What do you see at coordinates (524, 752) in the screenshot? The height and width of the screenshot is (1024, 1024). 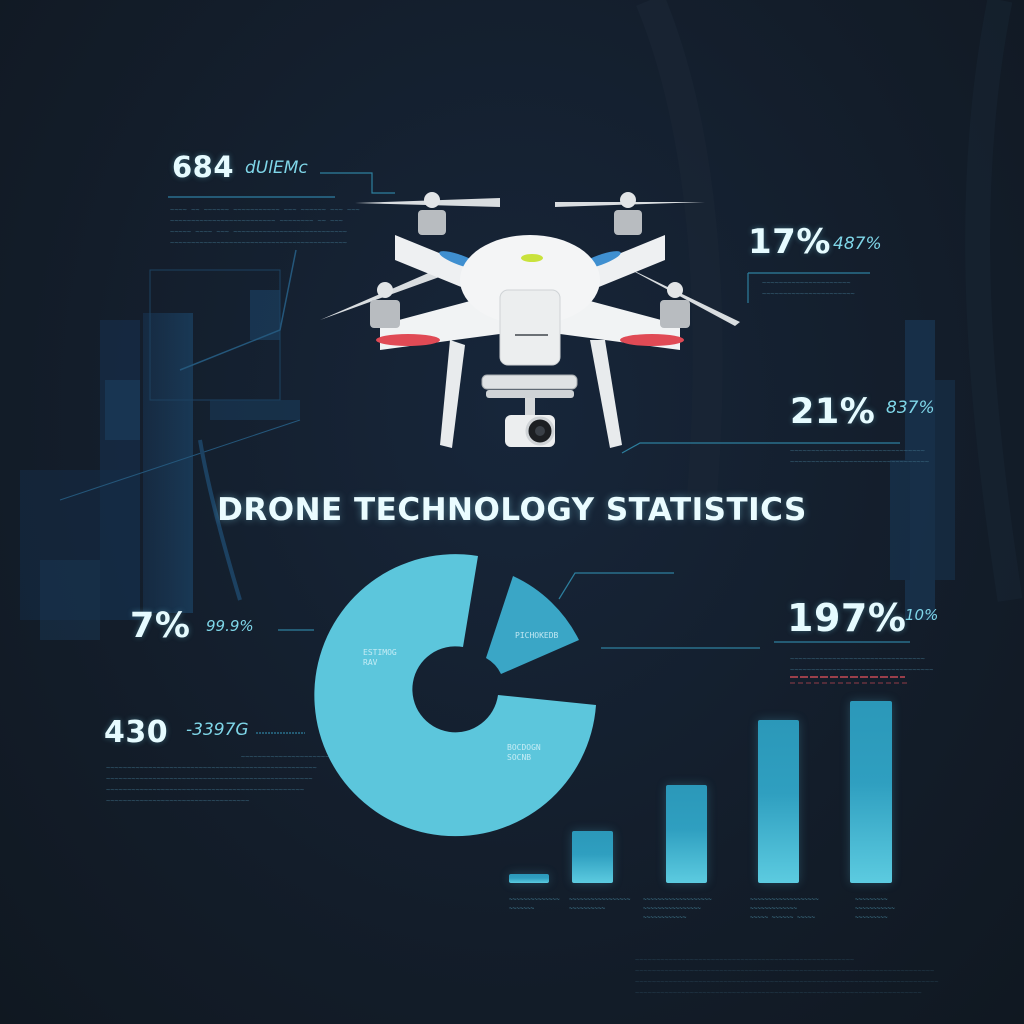 I see `pie-label-lower: BOCDOGN SOCNB` at bounding box center [524, 752].